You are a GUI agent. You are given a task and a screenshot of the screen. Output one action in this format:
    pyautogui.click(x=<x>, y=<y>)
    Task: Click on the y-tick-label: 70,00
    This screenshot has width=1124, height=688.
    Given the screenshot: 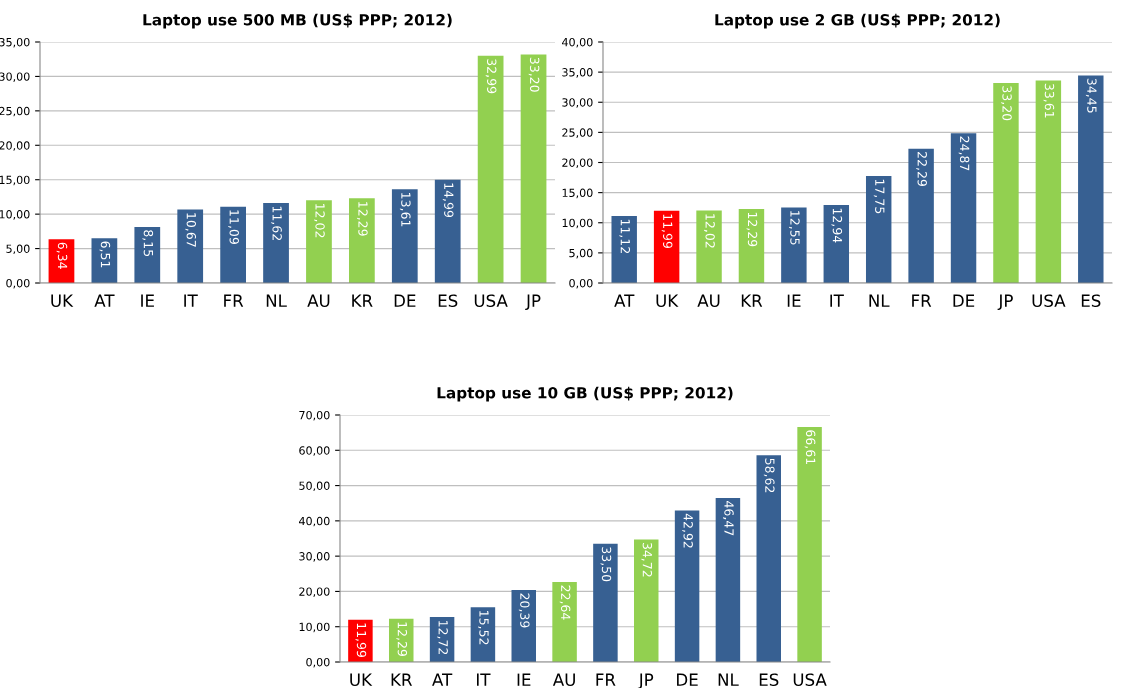 What is the action you would take?
    pyautogui.click(x=314, y=415)
    